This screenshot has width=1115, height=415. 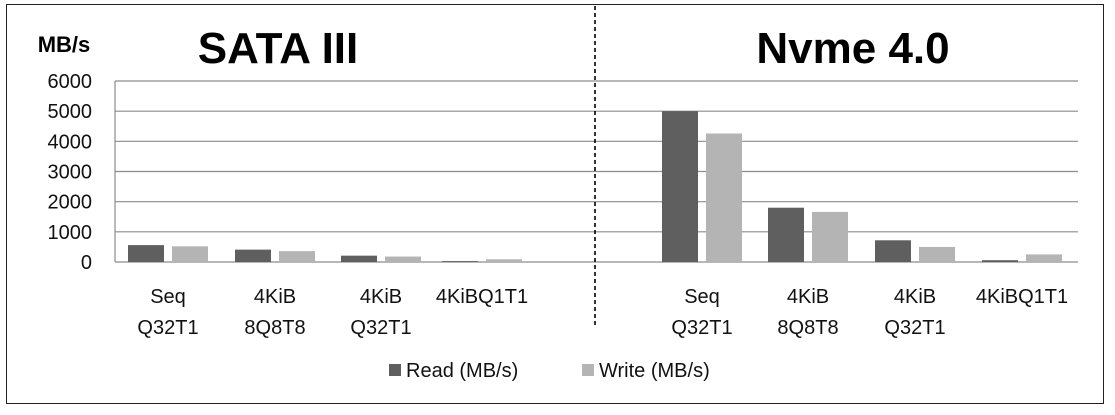 What do you see at coordinates (70, 203) in the screenshot?
I see `y-tick-label: 2000` at bounding box center [70, 203].